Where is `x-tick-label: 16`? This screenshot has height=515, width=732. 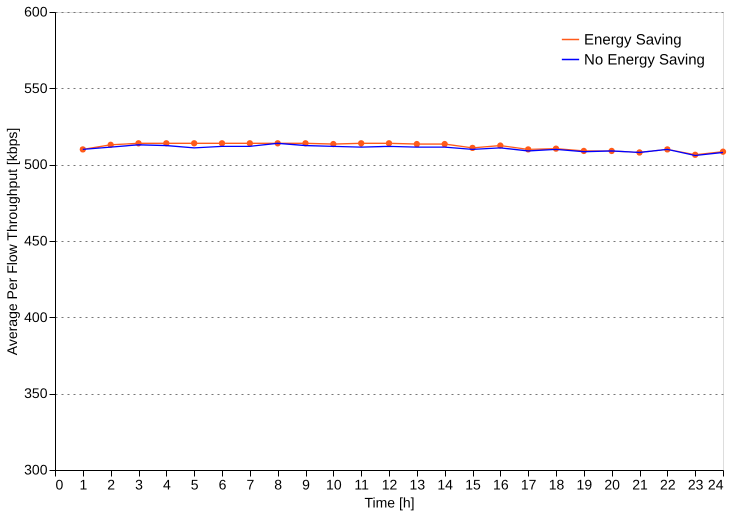 x-tick-label: 16 is located at coordinates (501, 484).